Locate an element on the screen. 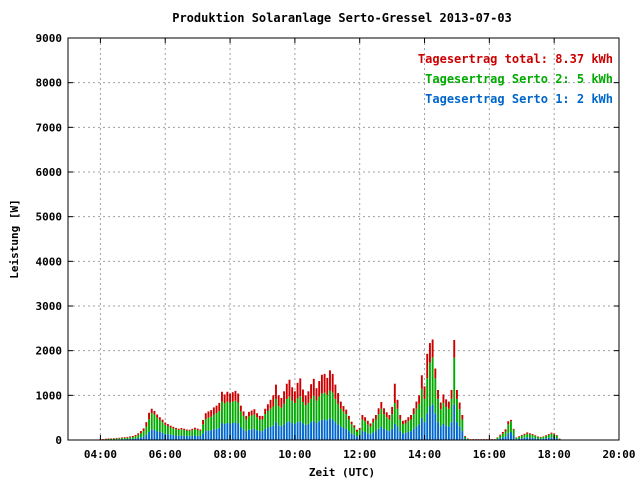  x-tick-label: 12:00 is located at coordinates (359, 454).